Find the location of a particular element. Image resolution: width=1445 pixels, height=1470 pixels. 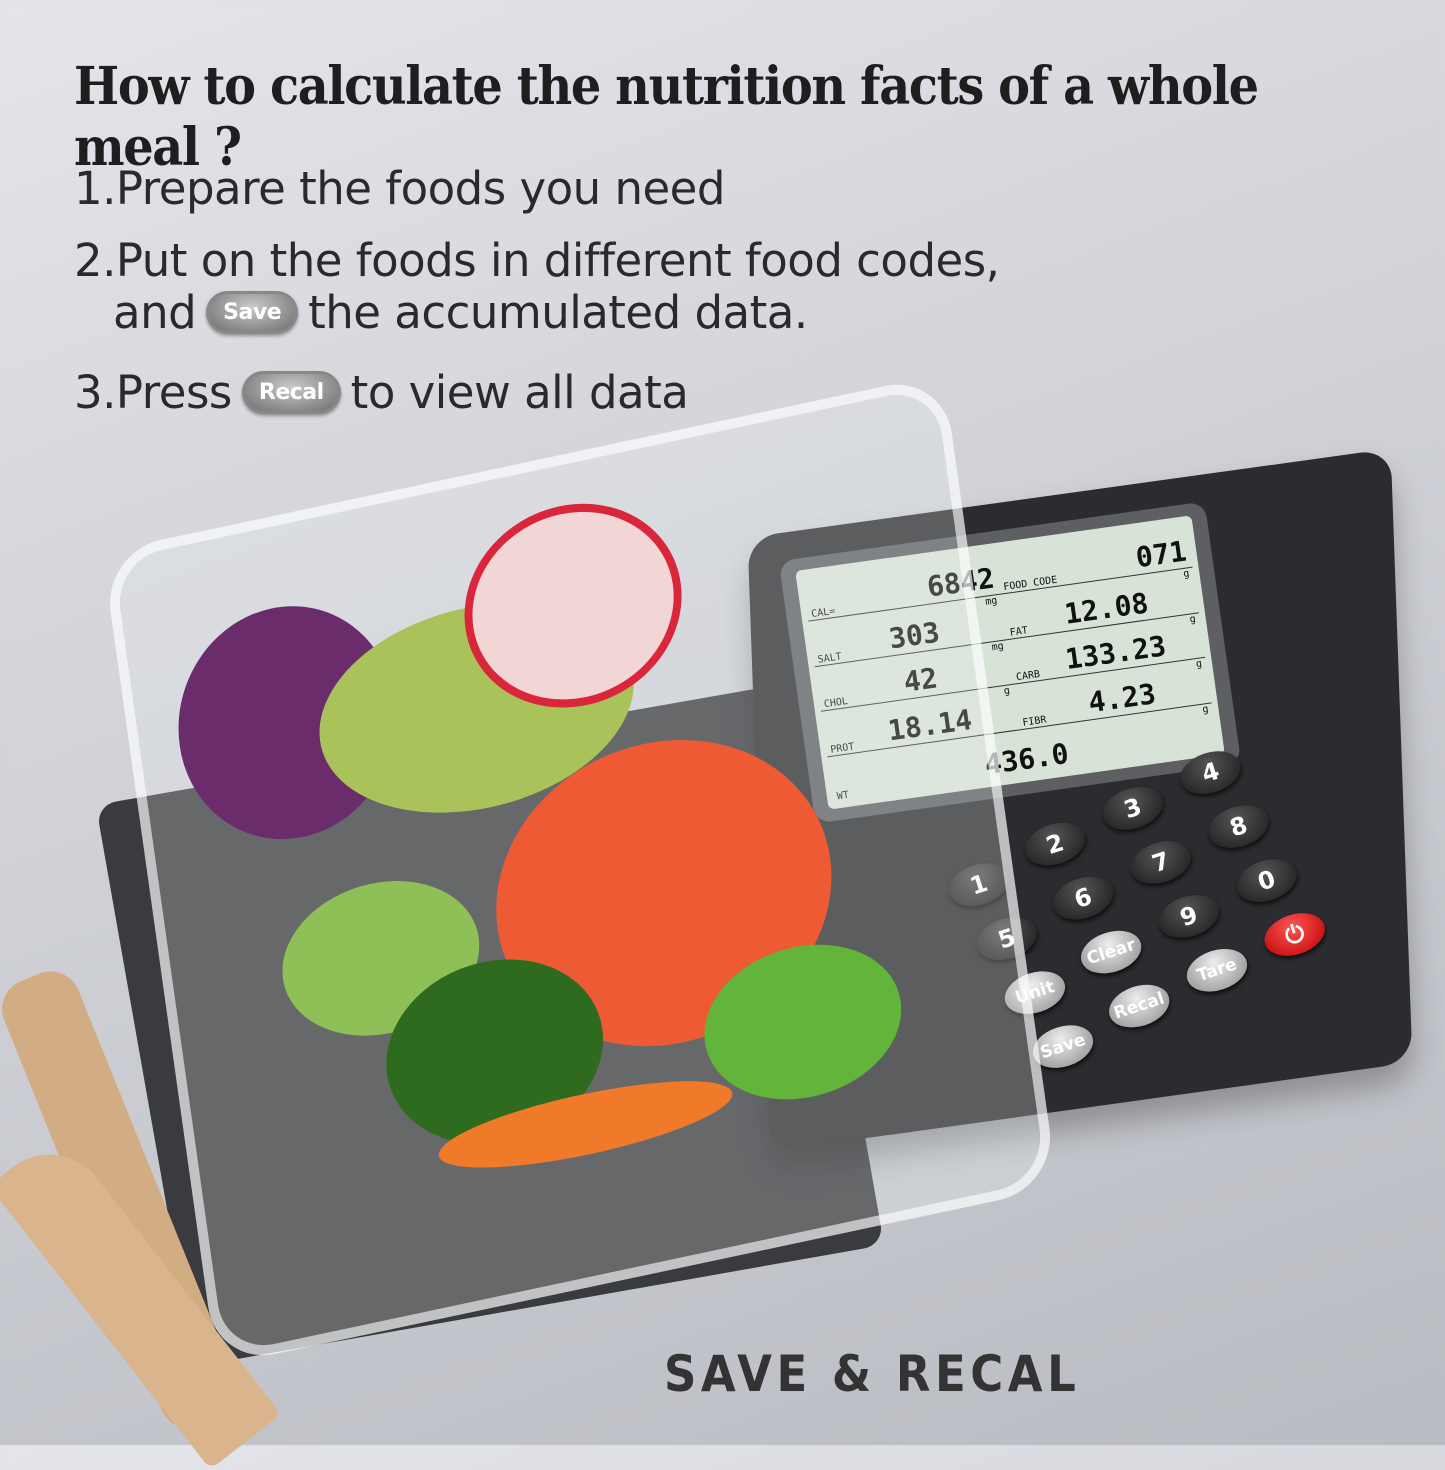

fibr-unit: g is located at coordinates (1199, 664).